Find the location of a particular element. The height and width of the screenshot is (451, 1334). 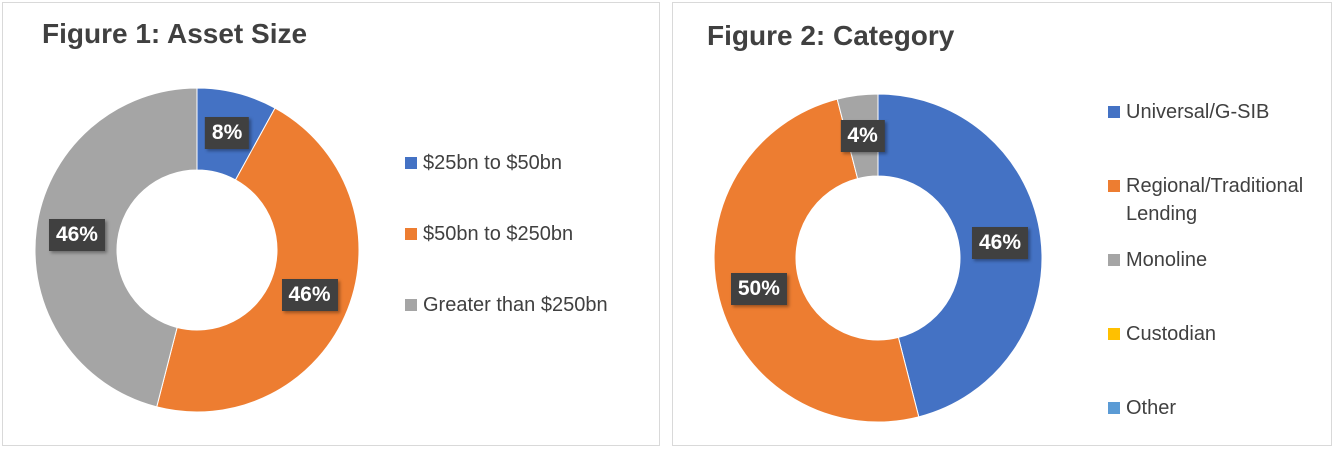

legend-item: Universal/G-SIB is located at coordinates (1211, 112).